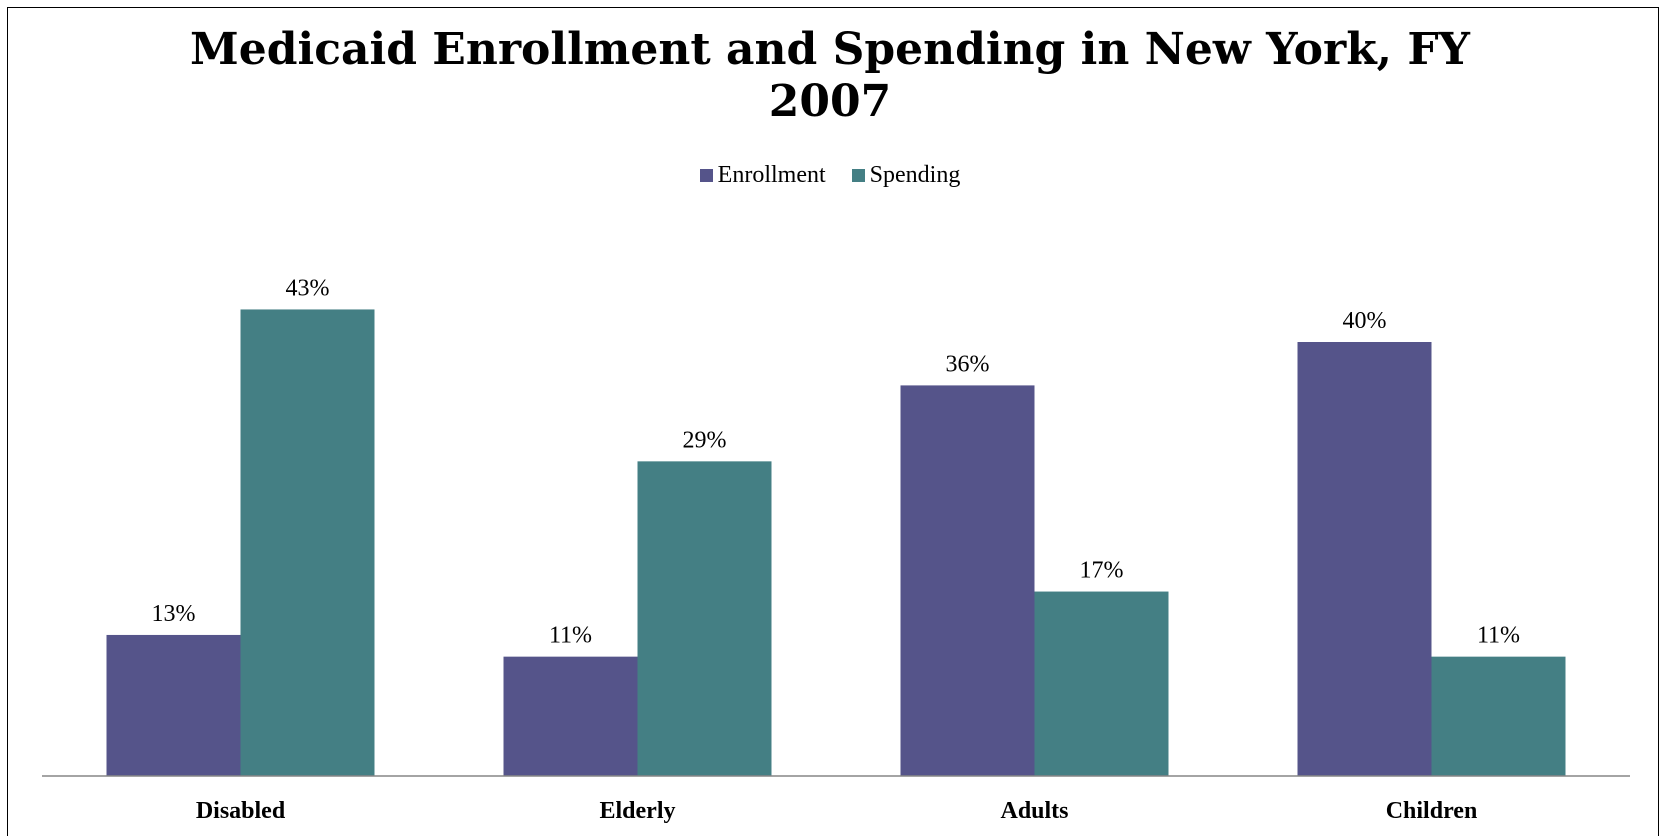 This screenshot has height=837, width=1660. I want to click on bar-spending-adults, so click(1101, 683).